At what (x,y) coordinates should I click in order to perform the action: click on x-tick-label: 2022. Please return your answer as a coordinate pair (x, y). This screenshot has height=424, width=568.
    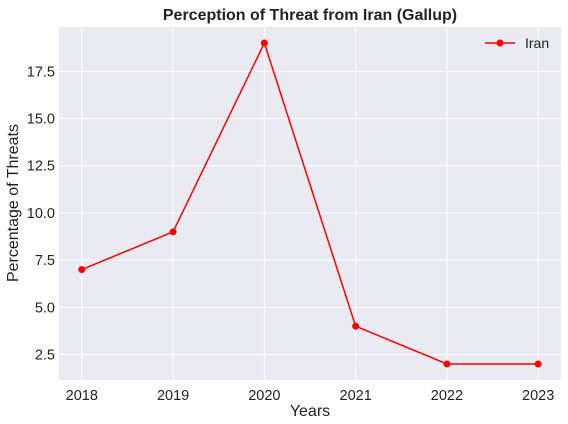
    Looking at the image, I should click on (447, 396).